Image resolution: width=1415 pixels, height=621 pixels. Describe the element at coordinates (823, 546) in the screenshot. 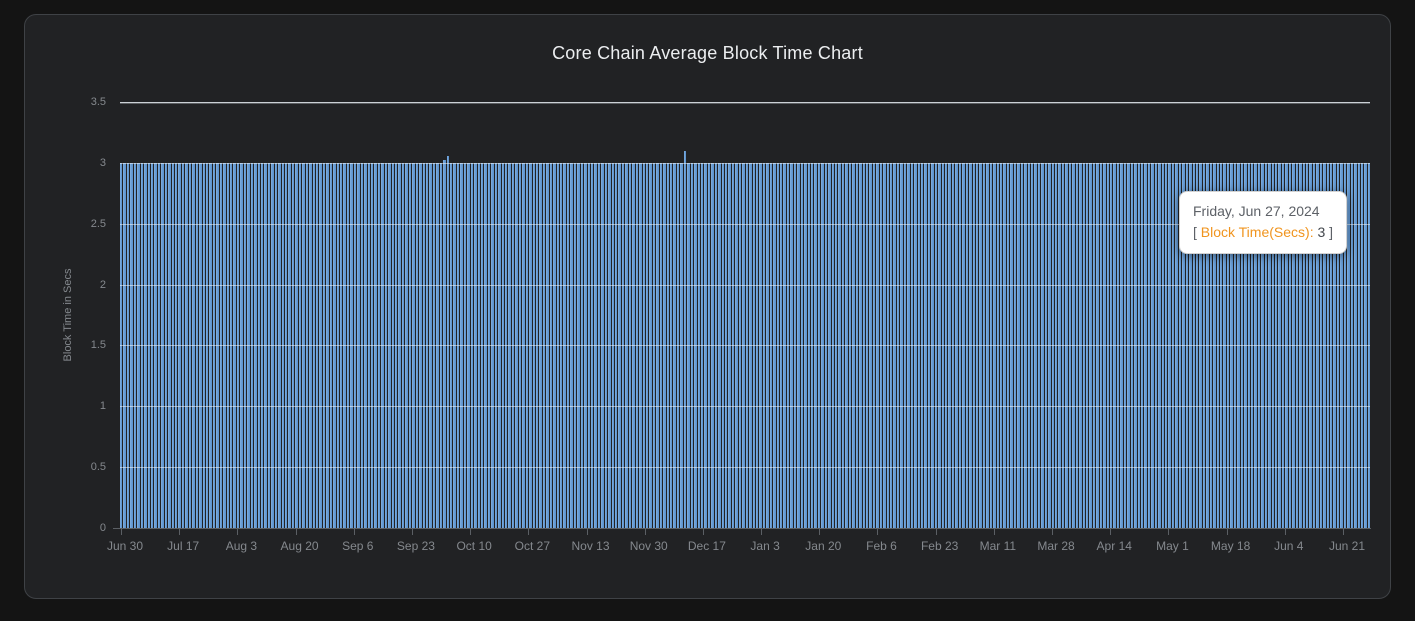

I see `x-tick-label: Jan 20` at that location.